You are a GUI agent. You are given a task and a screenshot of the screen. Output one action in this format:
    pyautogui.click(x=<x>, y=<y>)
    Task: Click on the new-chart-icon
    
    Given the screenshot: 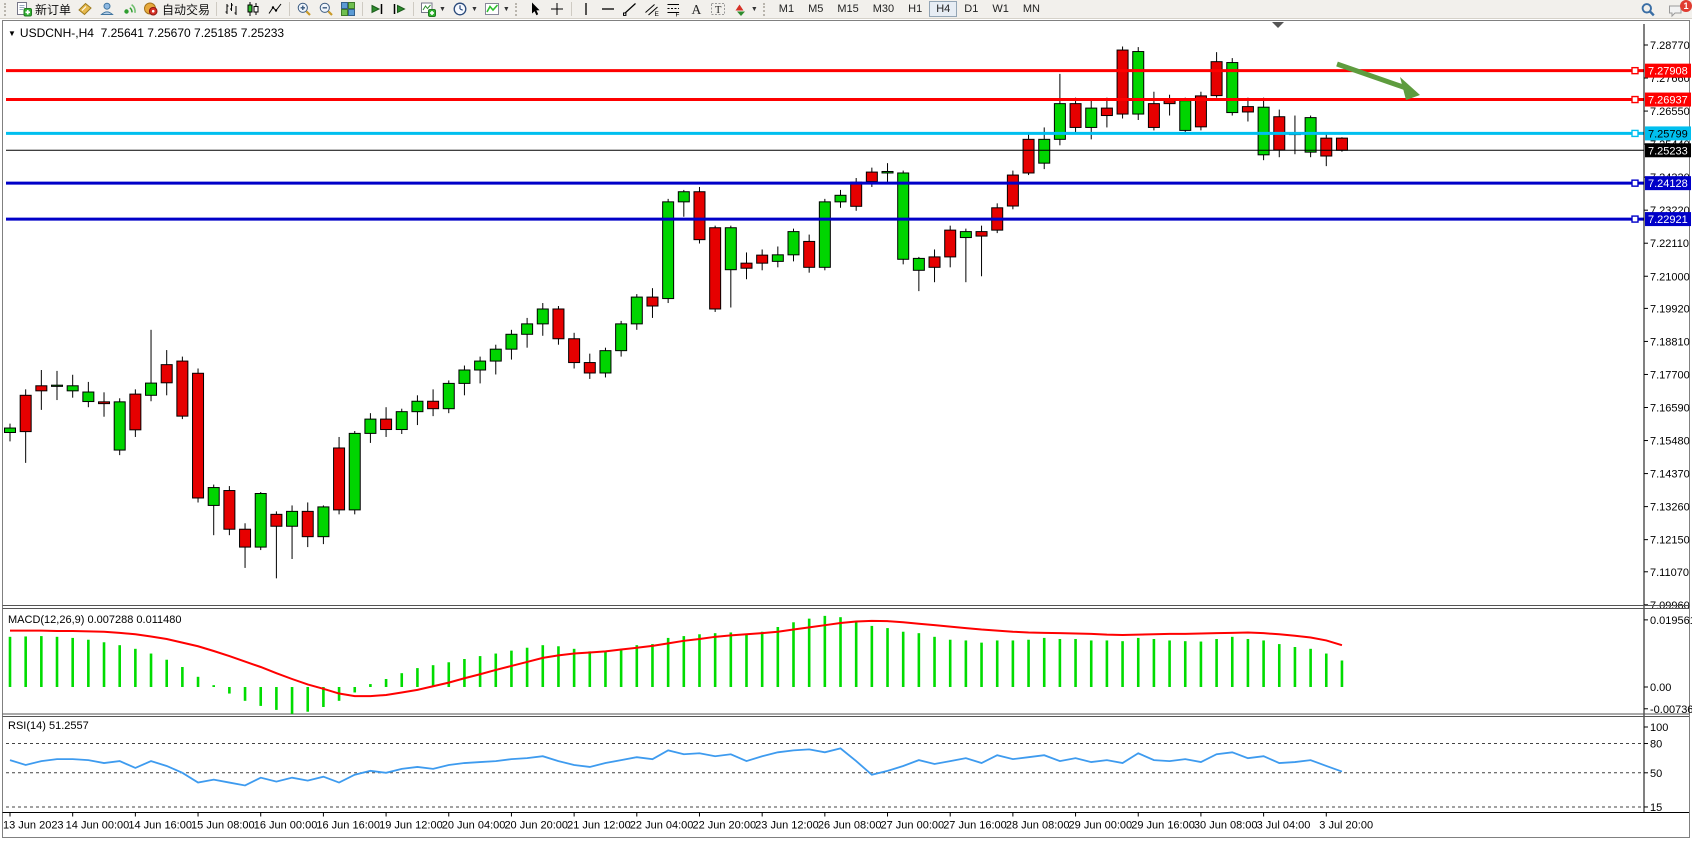 What is the action you would take?
    pyautogui.click(x=428, y=9)
    